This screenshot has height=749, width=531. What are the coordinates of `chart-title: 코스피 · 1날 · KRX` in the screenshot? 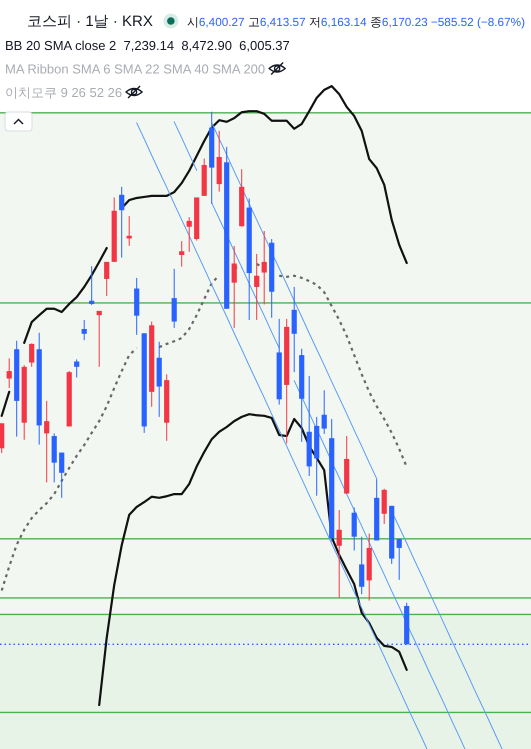 It's located at (90, 21).